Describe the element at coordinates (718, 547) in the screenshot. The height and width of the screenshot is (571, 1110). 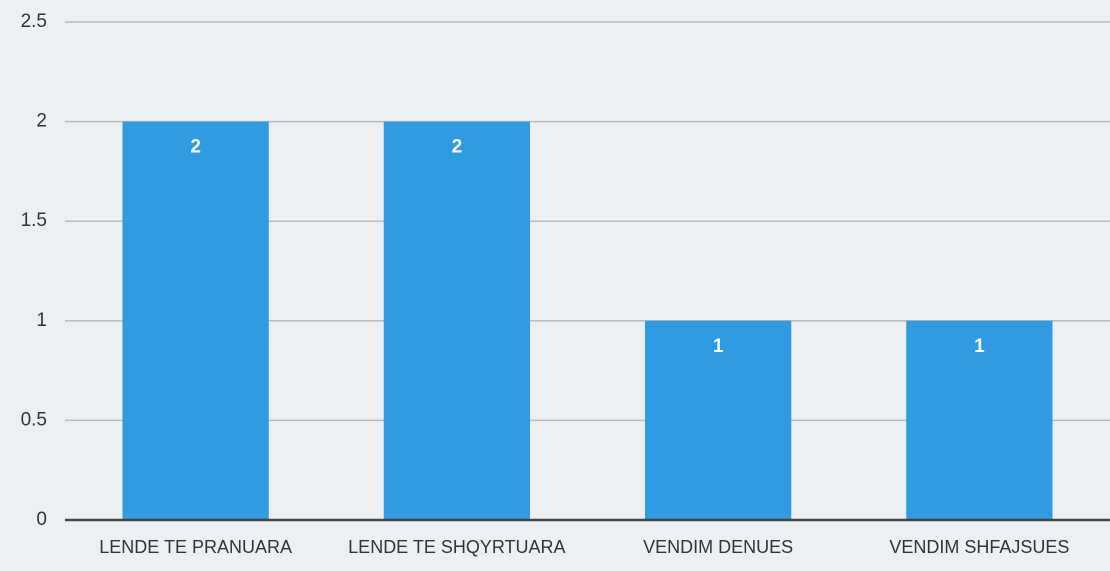
I see `x-tick-label: VENDIM DENUES` at that location.